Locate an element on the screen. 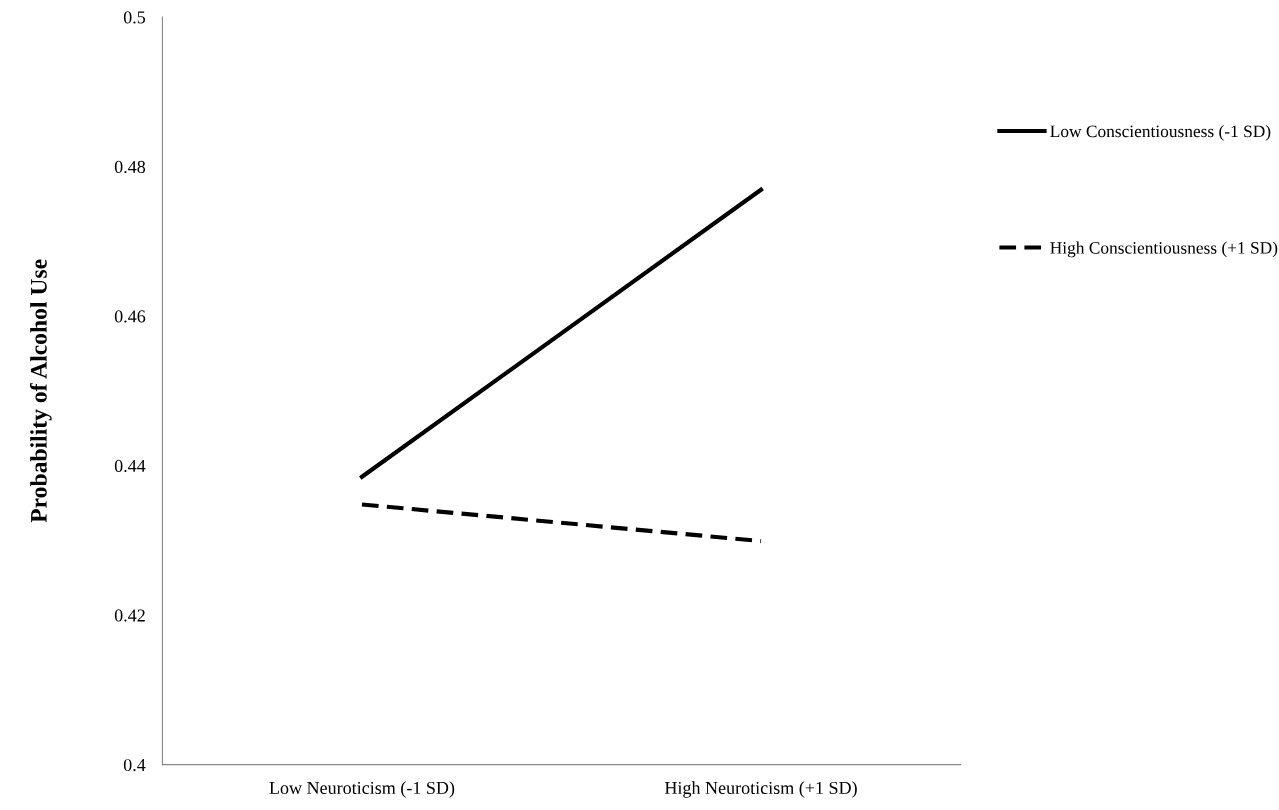  legend-label: Low Conscientiousness (-1 SD) is located at coordinates (1160, 132).